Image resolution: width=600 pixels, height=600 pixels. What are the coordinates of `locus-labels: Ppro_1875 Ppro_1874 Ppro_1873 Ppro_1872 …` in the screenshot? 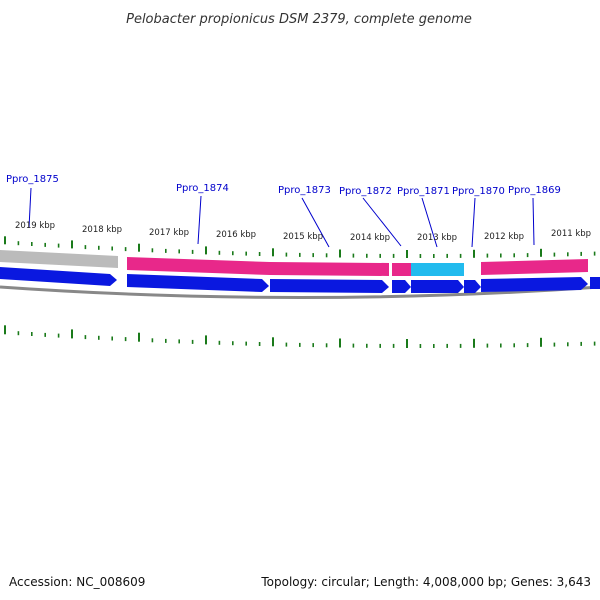 It's located at (283, 185).